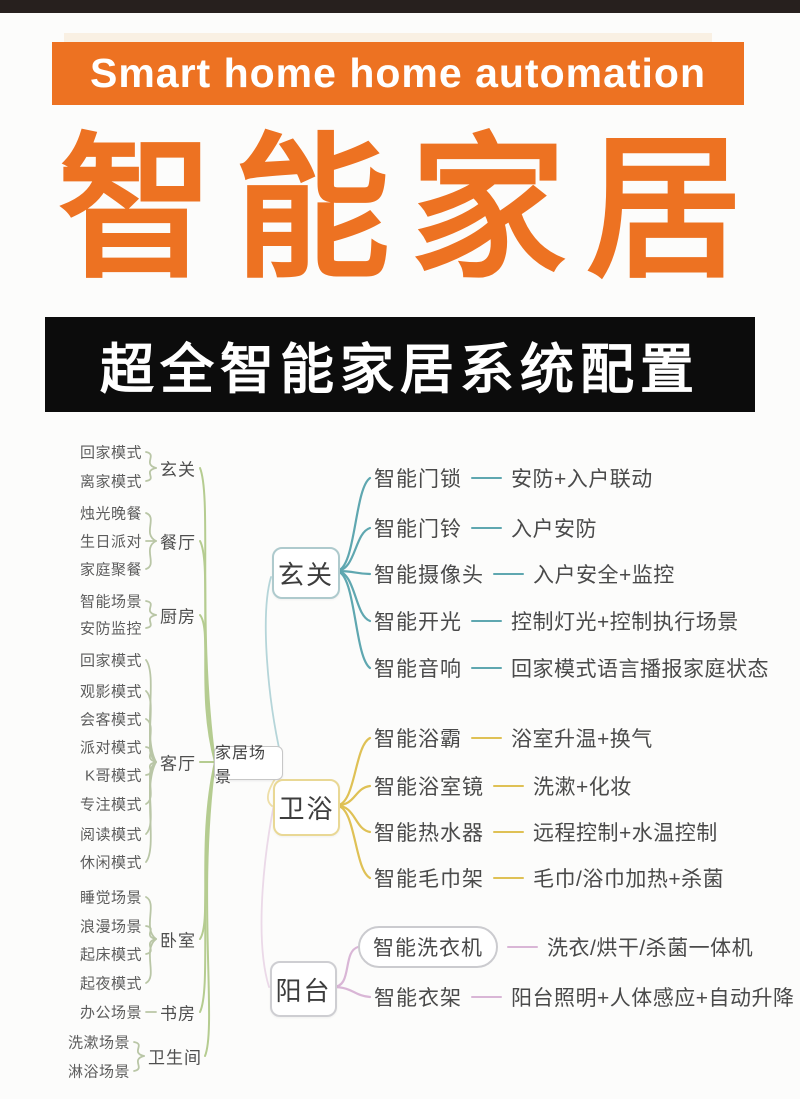  What do you see at coordinates (400, 370) in the screenshot?
I see `subtitle-text: 超全智能家居系统配置` at bounding box center [400, 370].